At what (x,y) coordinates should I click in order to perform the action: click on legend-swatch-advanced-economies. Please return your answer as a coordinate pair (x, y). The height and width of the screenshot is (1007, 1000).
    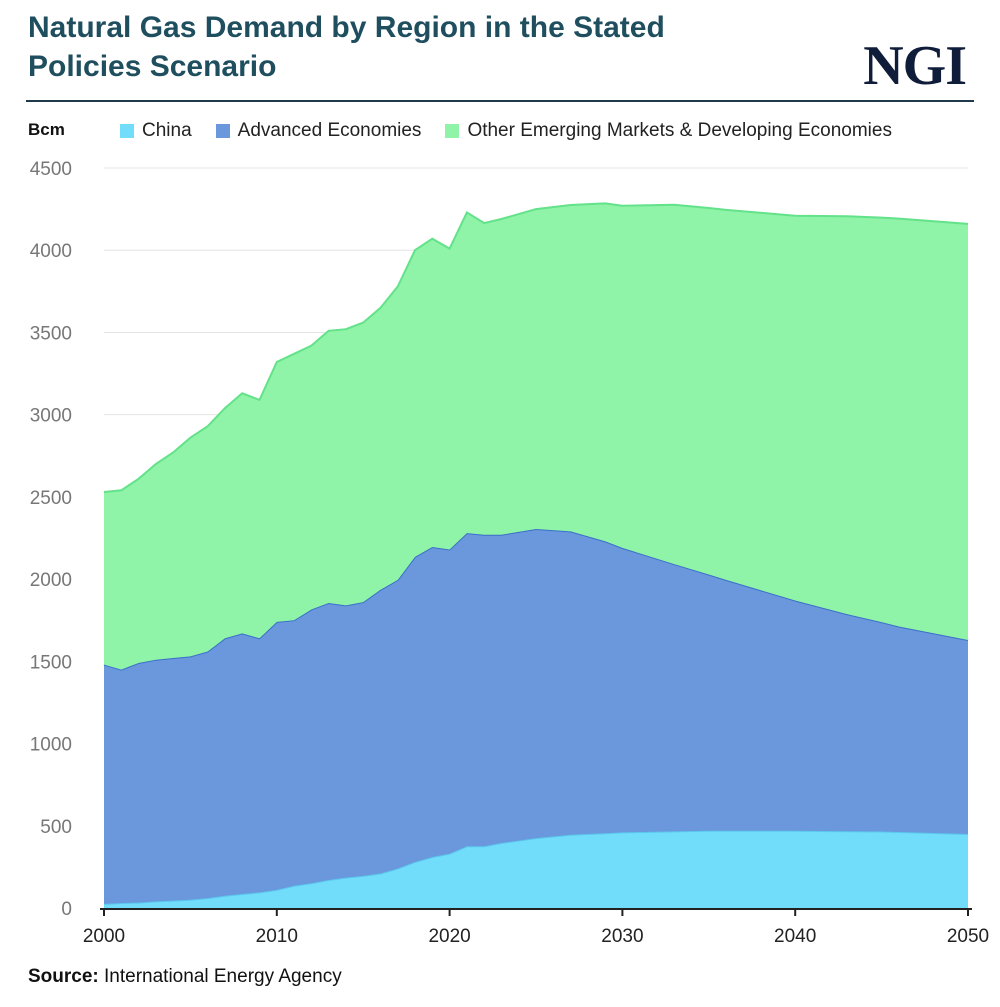
    Looking at the image, I should click on (222, 131).